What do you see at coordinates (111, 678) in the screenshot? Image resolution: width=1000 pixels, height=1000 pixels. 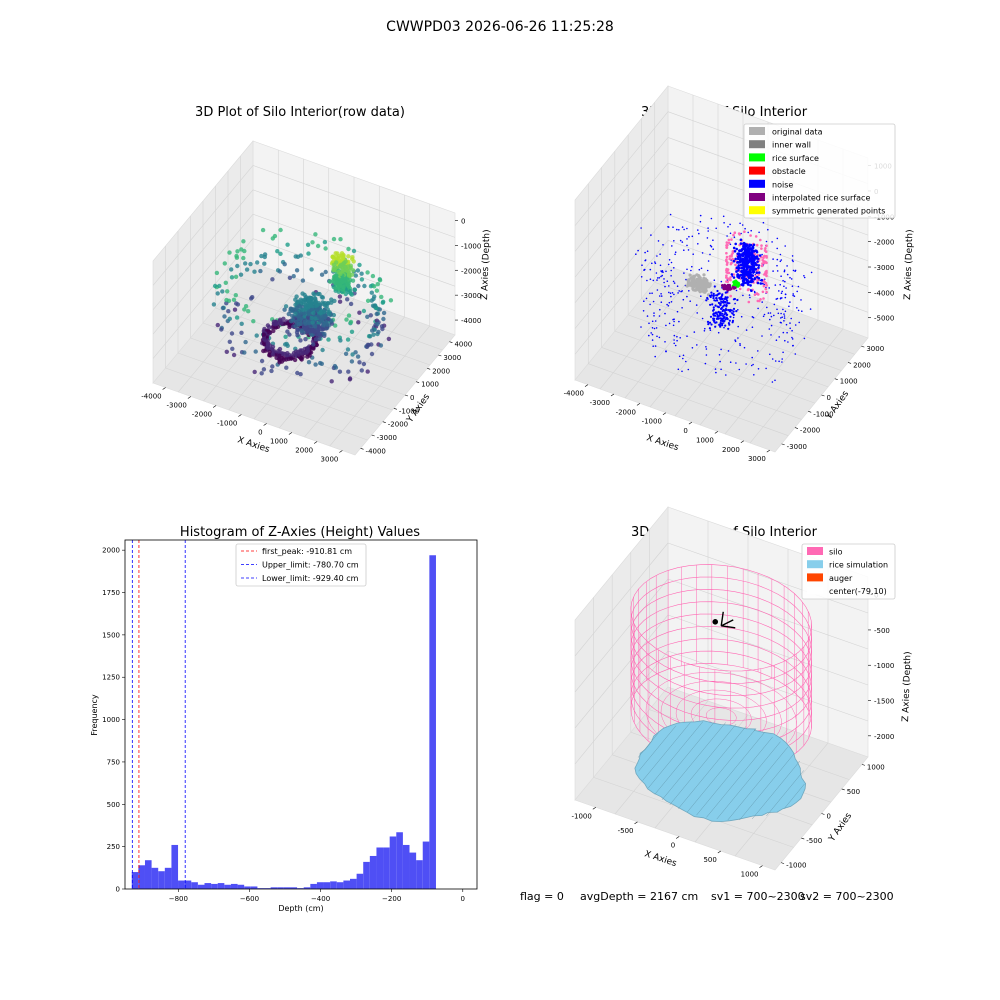 I see `histogram-y-tick: 1250` at bounding box center [111, 678].